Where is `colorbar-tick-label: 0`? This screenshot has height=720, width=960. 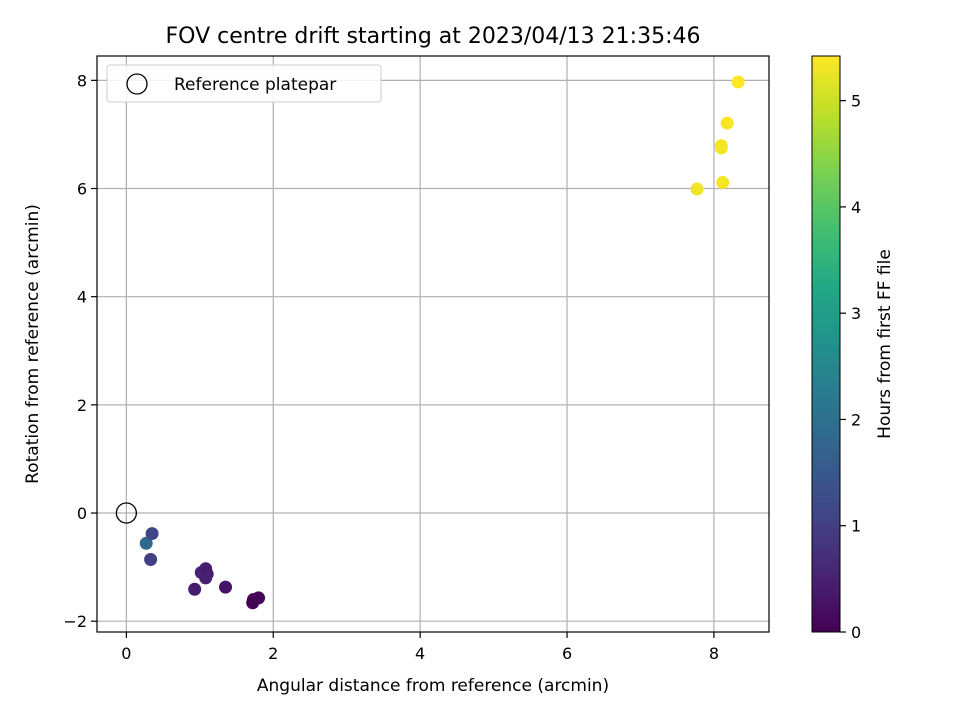 colorbar-tick-label: 0 is located at coordinates (856, 632).